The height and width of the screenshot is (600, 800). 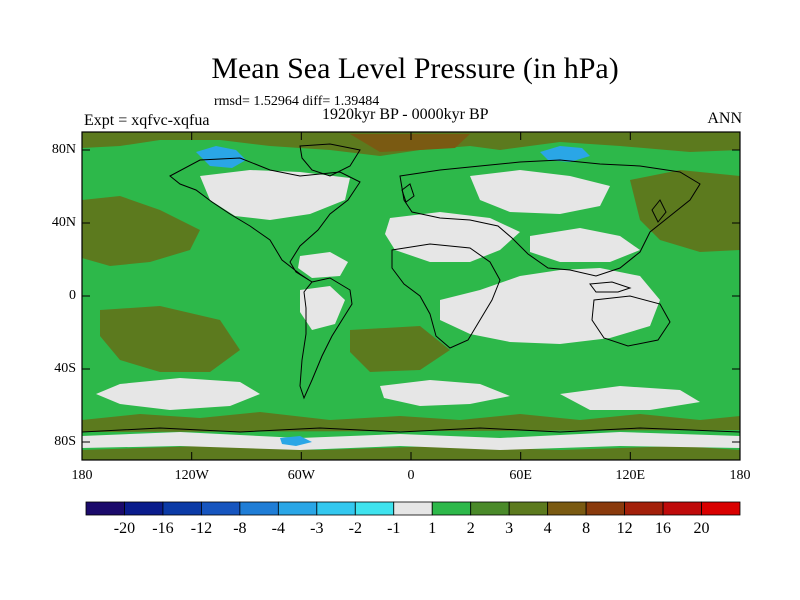 I want to click on colorbar-label: -8, so click(x=240, y=528).